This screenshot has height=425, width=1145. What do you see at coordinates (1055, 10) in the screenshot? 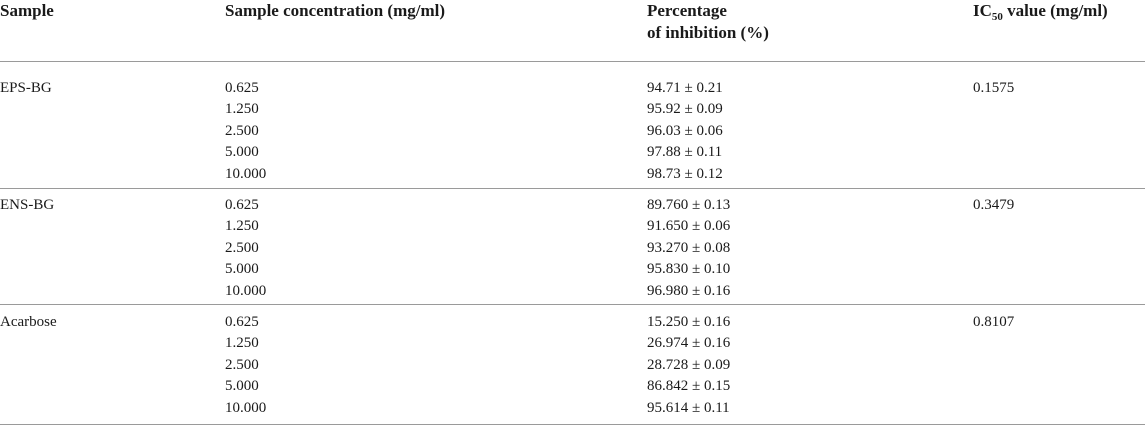
I see `header-ic50-suffix: value (mg/ml)` at bounding box center [1055, 10].